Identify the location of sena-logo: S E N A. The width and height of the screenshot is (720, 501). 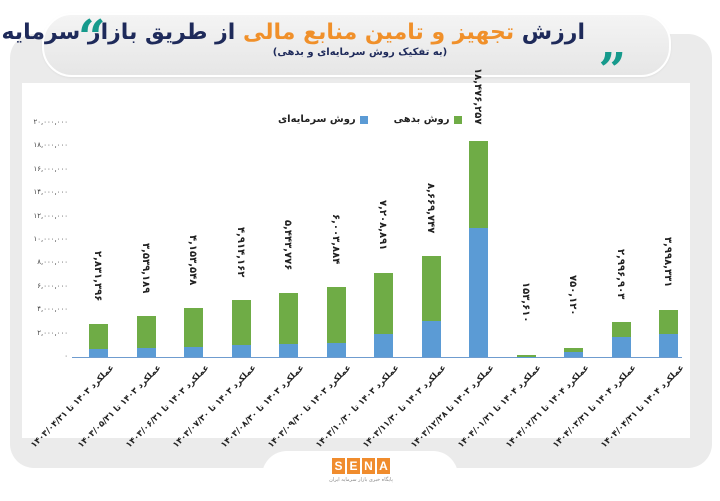
(361, 466).